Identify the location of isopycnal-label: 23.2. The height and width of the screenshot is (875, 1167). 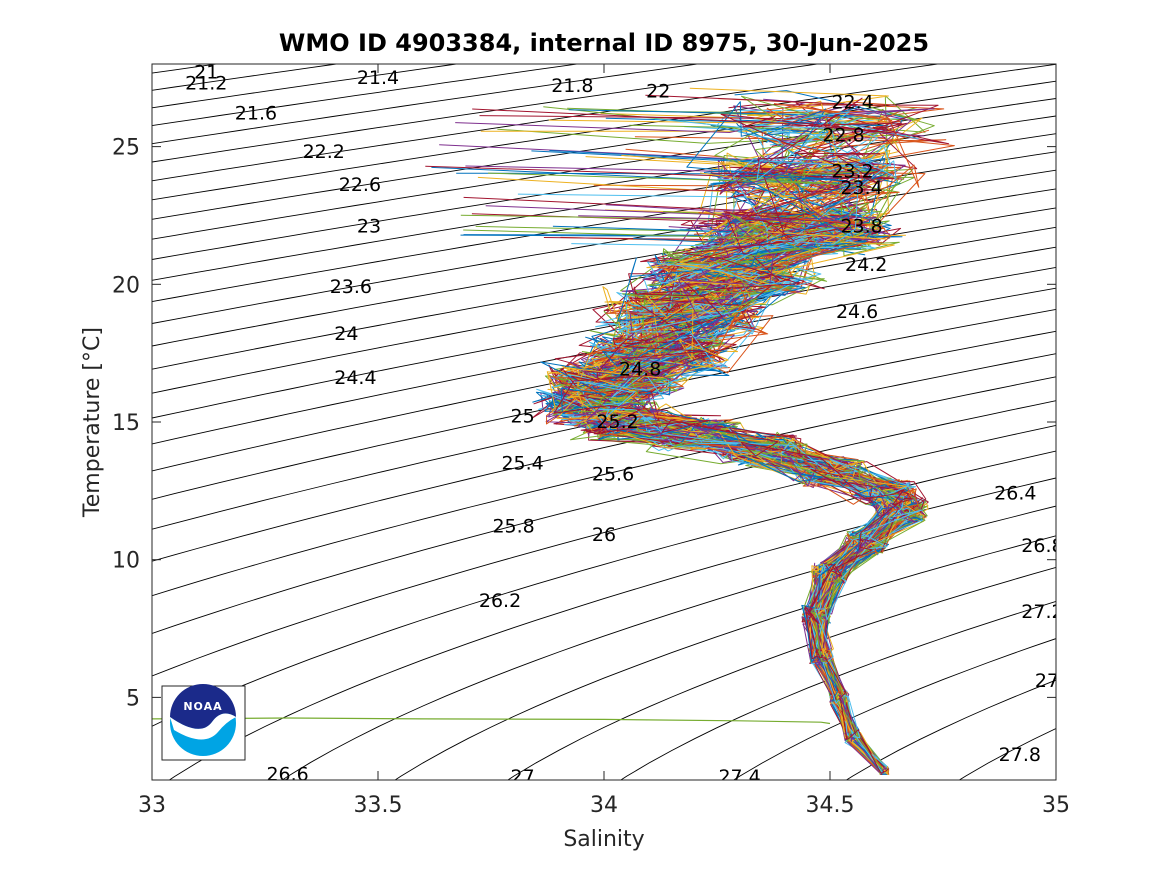
(852, 171).